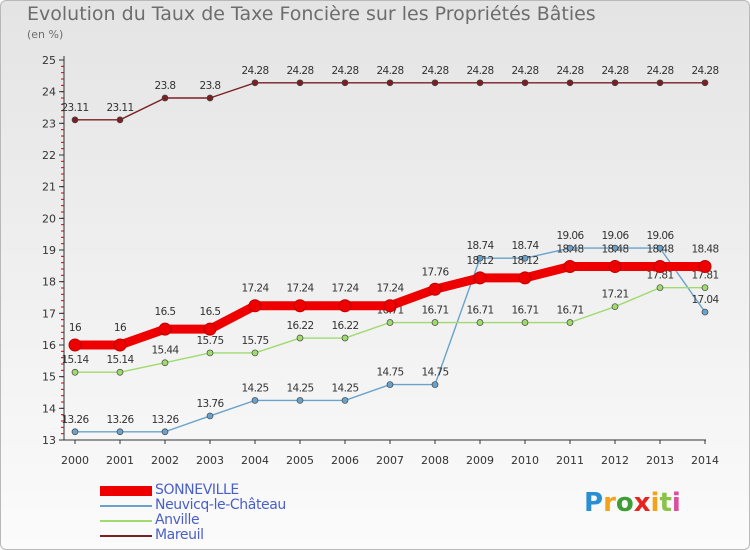 The image size is (750, 550). I want to click on x-tick-label: 2013, so click(660, 460).